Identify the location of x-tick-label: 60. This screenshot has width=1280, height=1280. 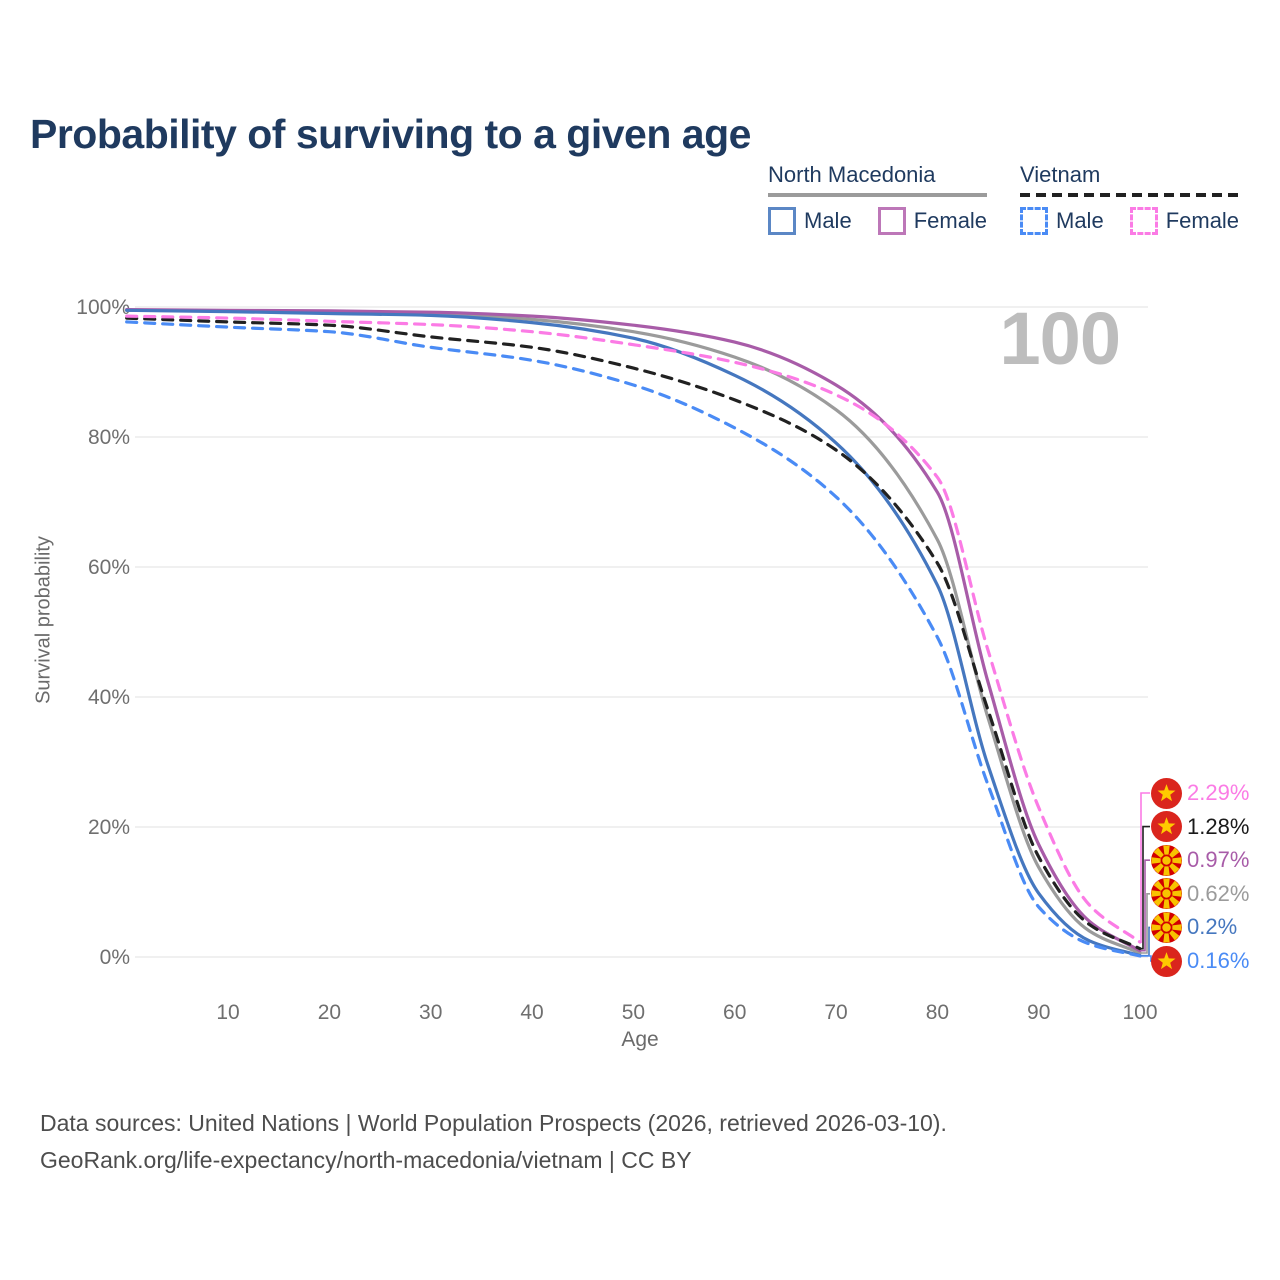
(734, 1012).